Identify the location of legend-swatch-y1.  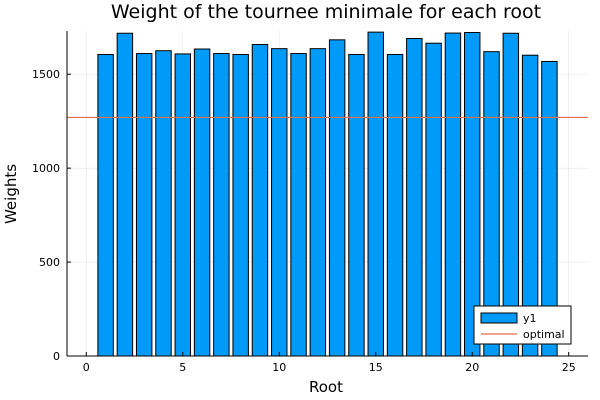
(499, 318).